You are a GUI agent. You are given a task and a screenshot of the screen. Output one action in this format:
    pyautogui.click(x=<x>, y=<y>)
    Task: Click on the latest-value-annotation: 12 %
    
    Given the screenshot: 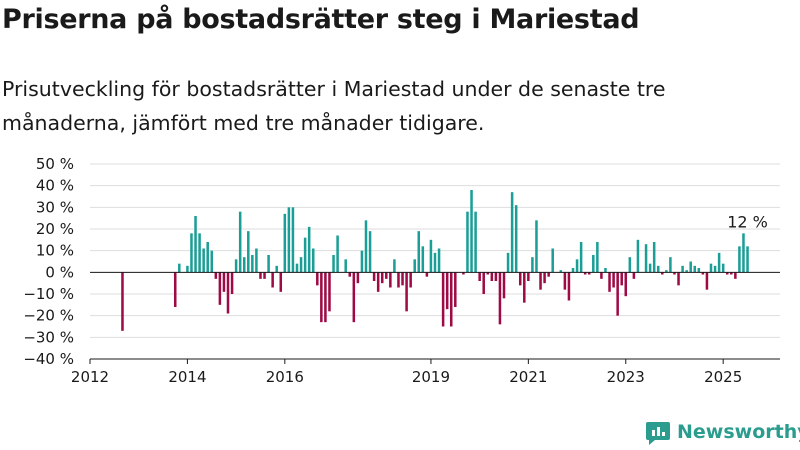 What is the action you would take?
    pyautogui.click(x=747, y=221)
    